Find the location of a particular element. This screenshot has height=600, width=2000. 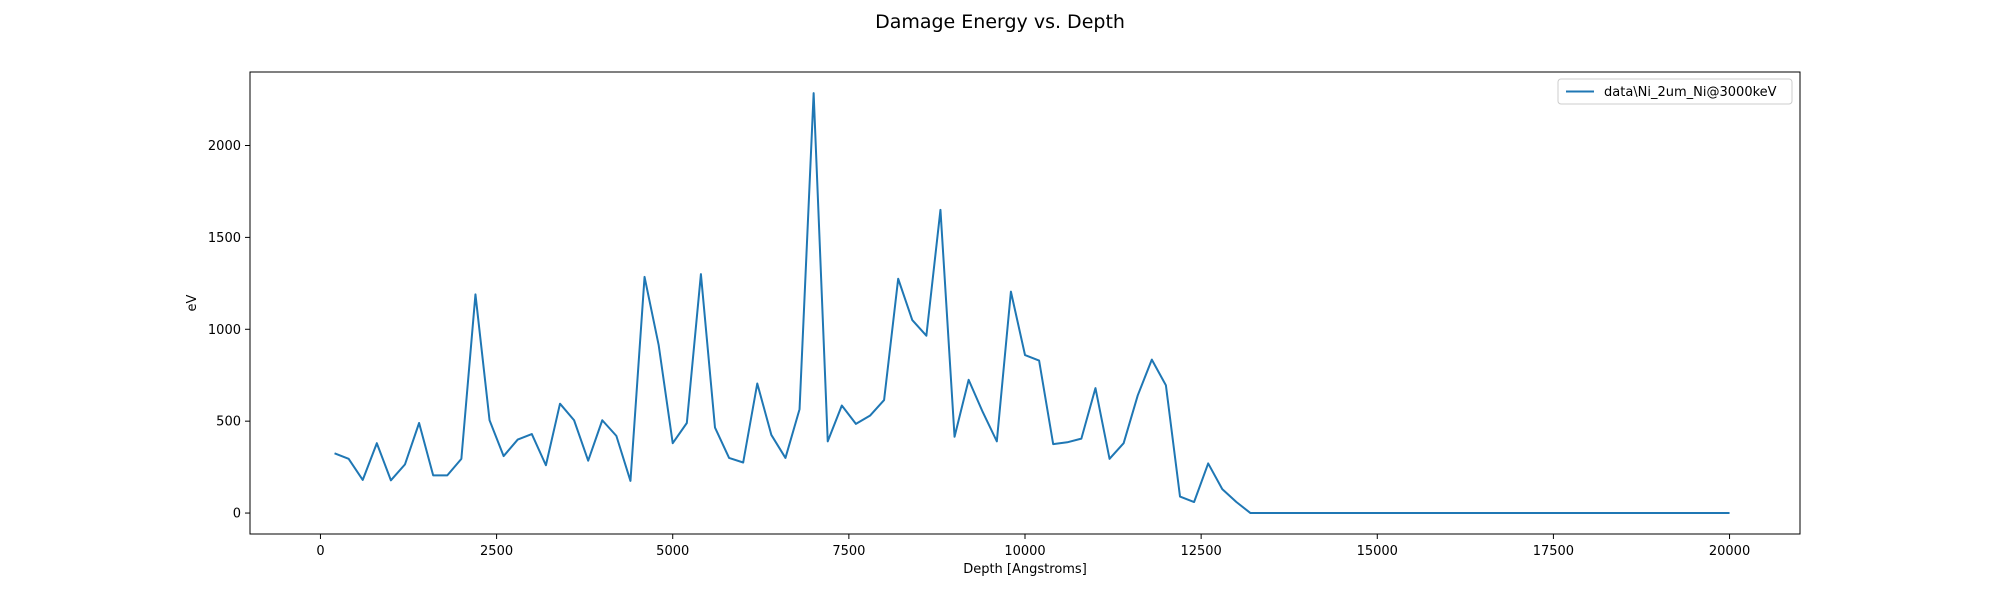

y-axis-ticks: 0 500 1000 1500 2000 is located at coordinates (229, 330).